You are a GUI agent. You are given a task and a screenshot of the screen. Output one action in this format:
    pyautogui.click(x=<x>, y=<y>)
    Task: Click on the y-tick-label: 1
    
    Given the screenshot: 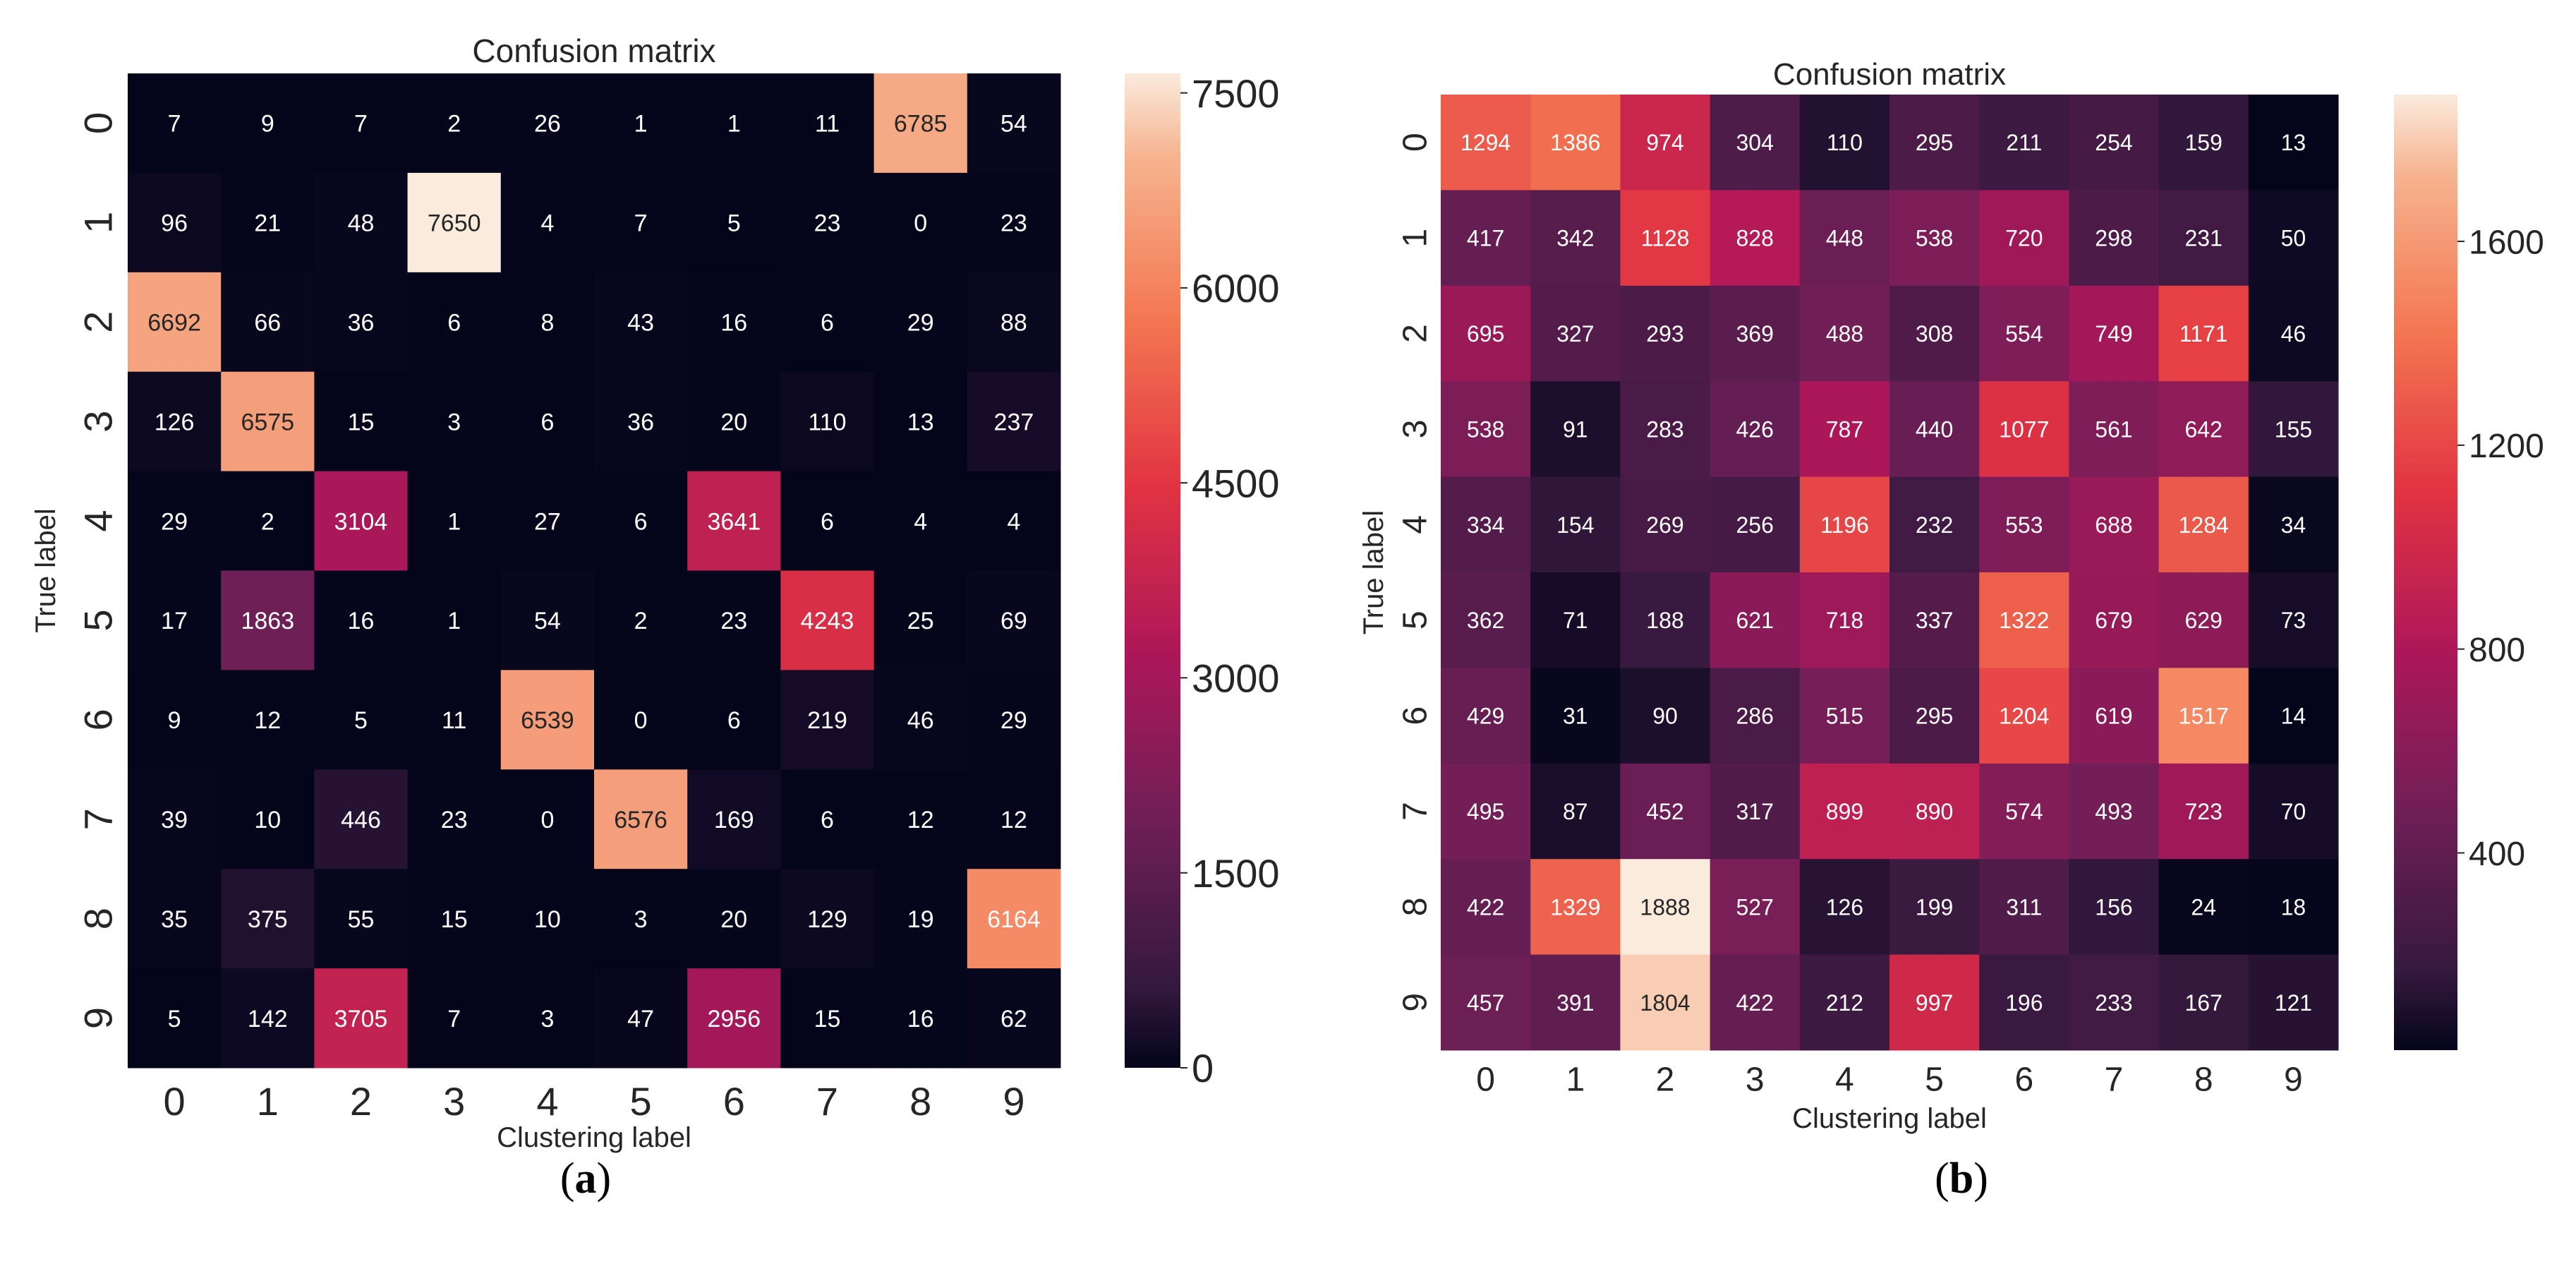 What is the action you would take?
    pyautogui.click(x=1416, y=239)
    